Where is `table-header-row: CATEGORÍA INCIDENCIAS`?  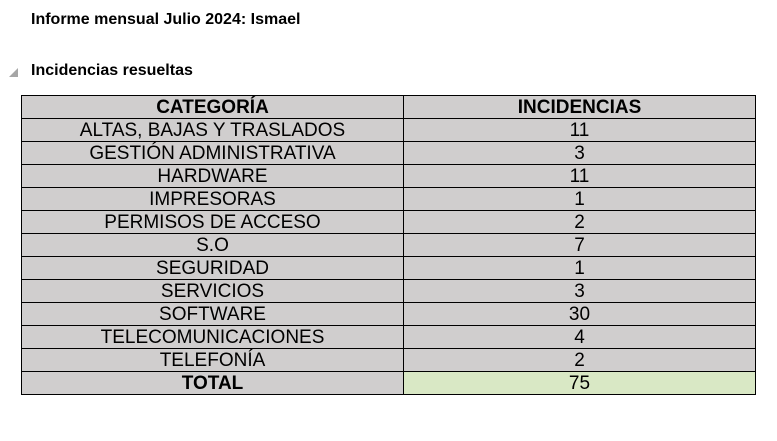
table-header-row: CATEGORÍA INCIDENCIAS is located at coordinates (388, 107).